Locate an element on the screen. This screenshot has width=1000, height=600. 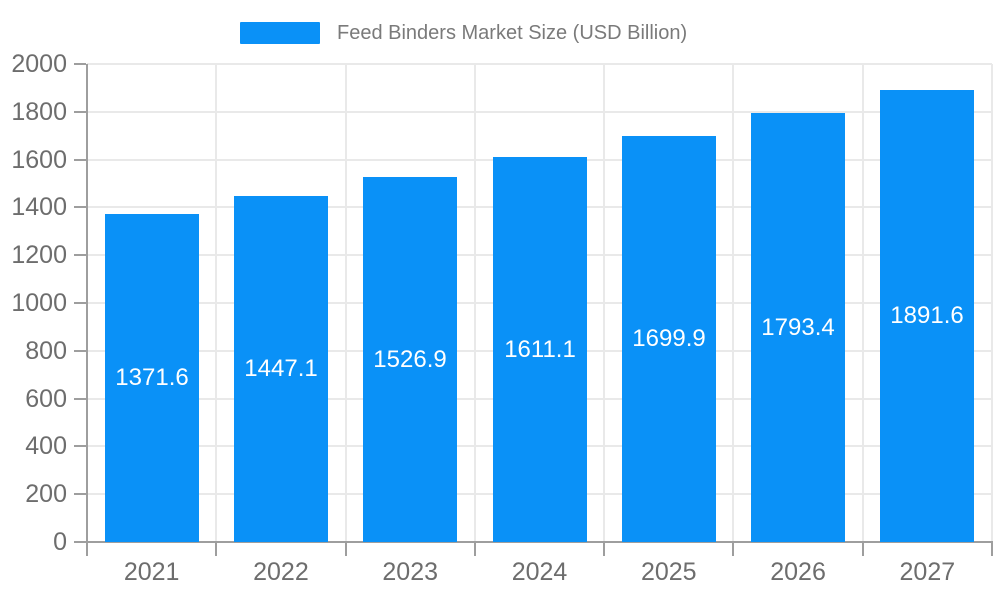
y-axis-label: 600 is located at coordinates (46, 398).